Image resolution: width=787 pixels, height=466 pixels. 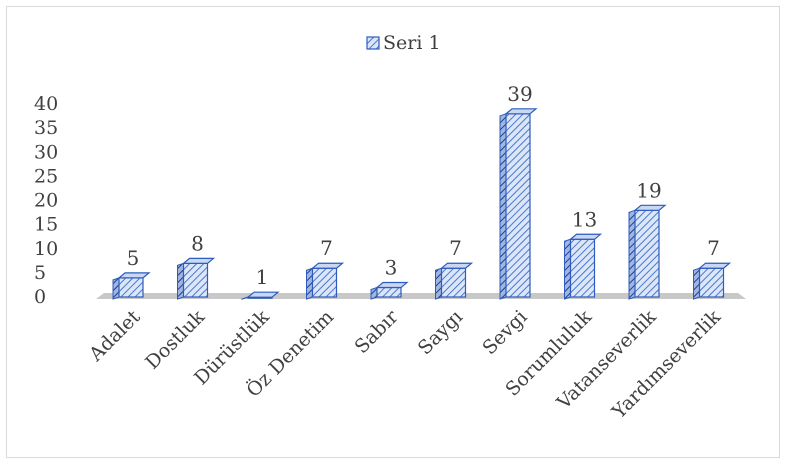 I want to click on x-tick-label: Adalet, so click(x=114, y=336).